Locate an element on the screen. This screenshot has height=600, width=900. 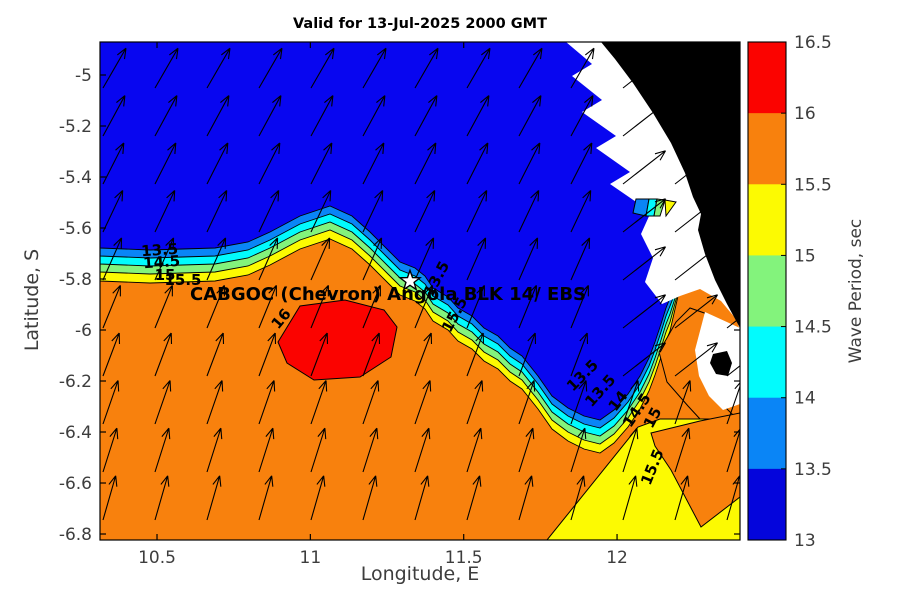
y-tick-label: -5 is located at coordinates (83, 76).